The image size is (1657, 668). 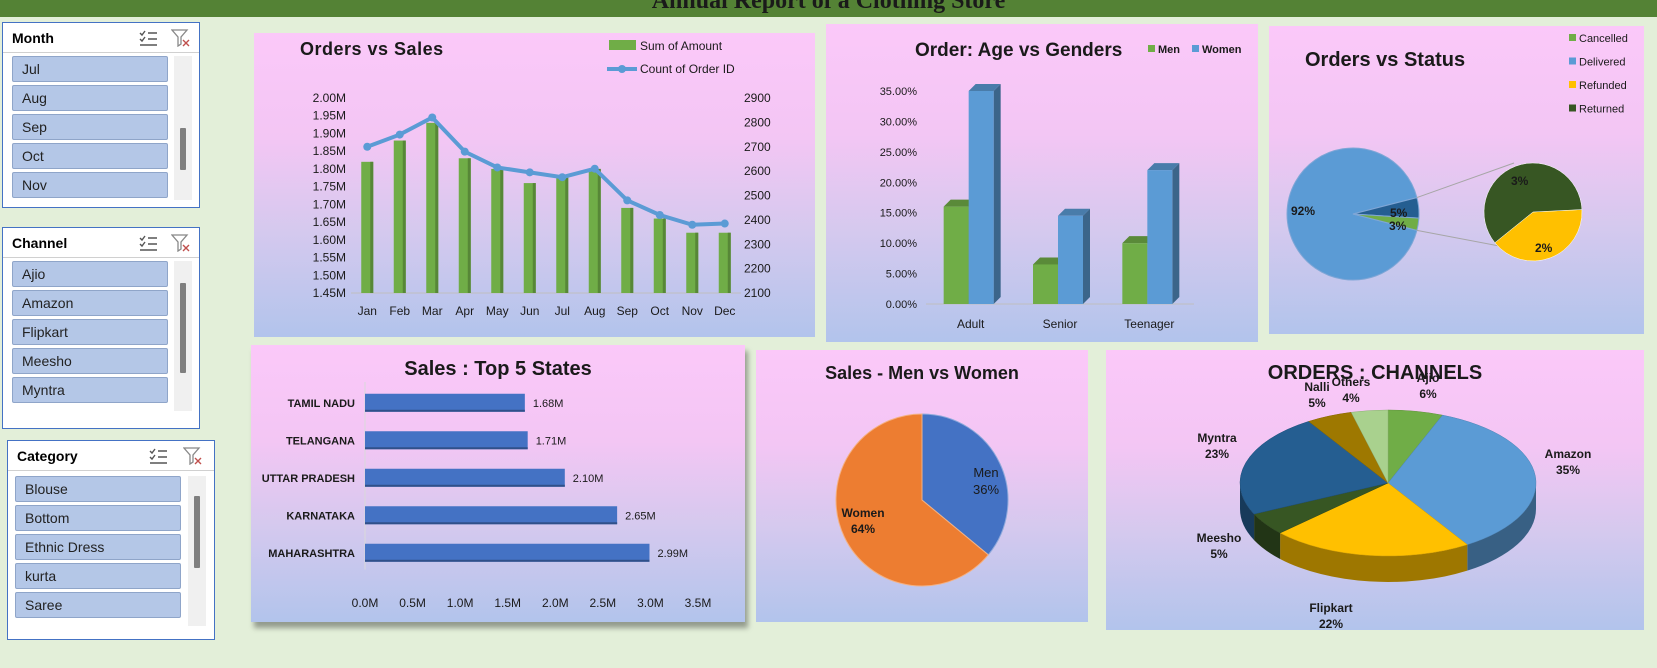 I want to click on slicer-item-bottom: Bottom, so click(x=98, y=518).